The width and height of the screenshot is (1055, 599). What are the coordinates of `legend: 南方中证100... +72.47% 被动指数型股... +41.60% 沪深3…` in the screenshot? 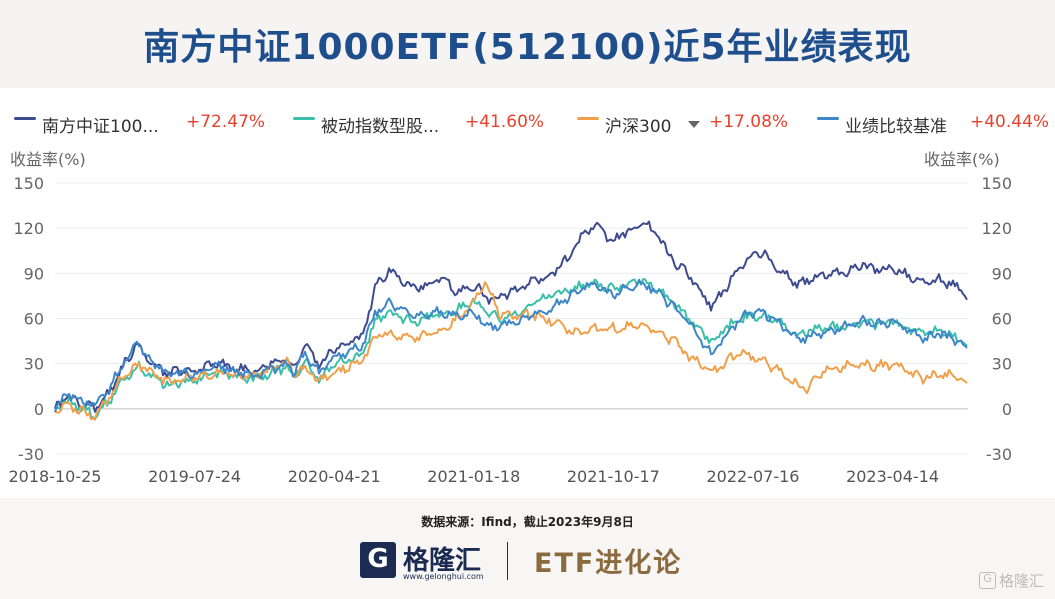 It's located at (527, 124).